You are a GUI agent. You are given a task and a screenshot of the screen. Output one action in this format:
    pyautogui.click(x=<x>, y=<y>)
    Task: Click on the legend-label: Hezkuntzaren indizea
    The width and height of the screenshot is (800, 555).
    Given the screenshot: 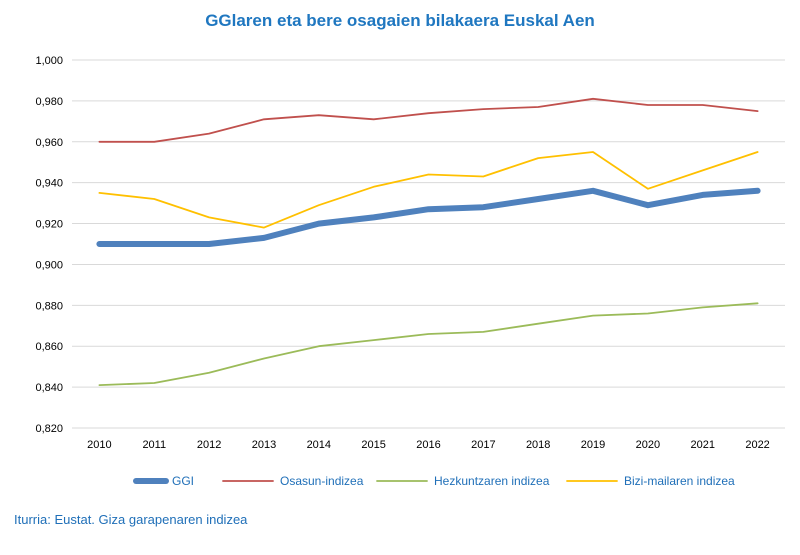 What is the action you would take?
    pyautogui.click(x=492, y=481)
    